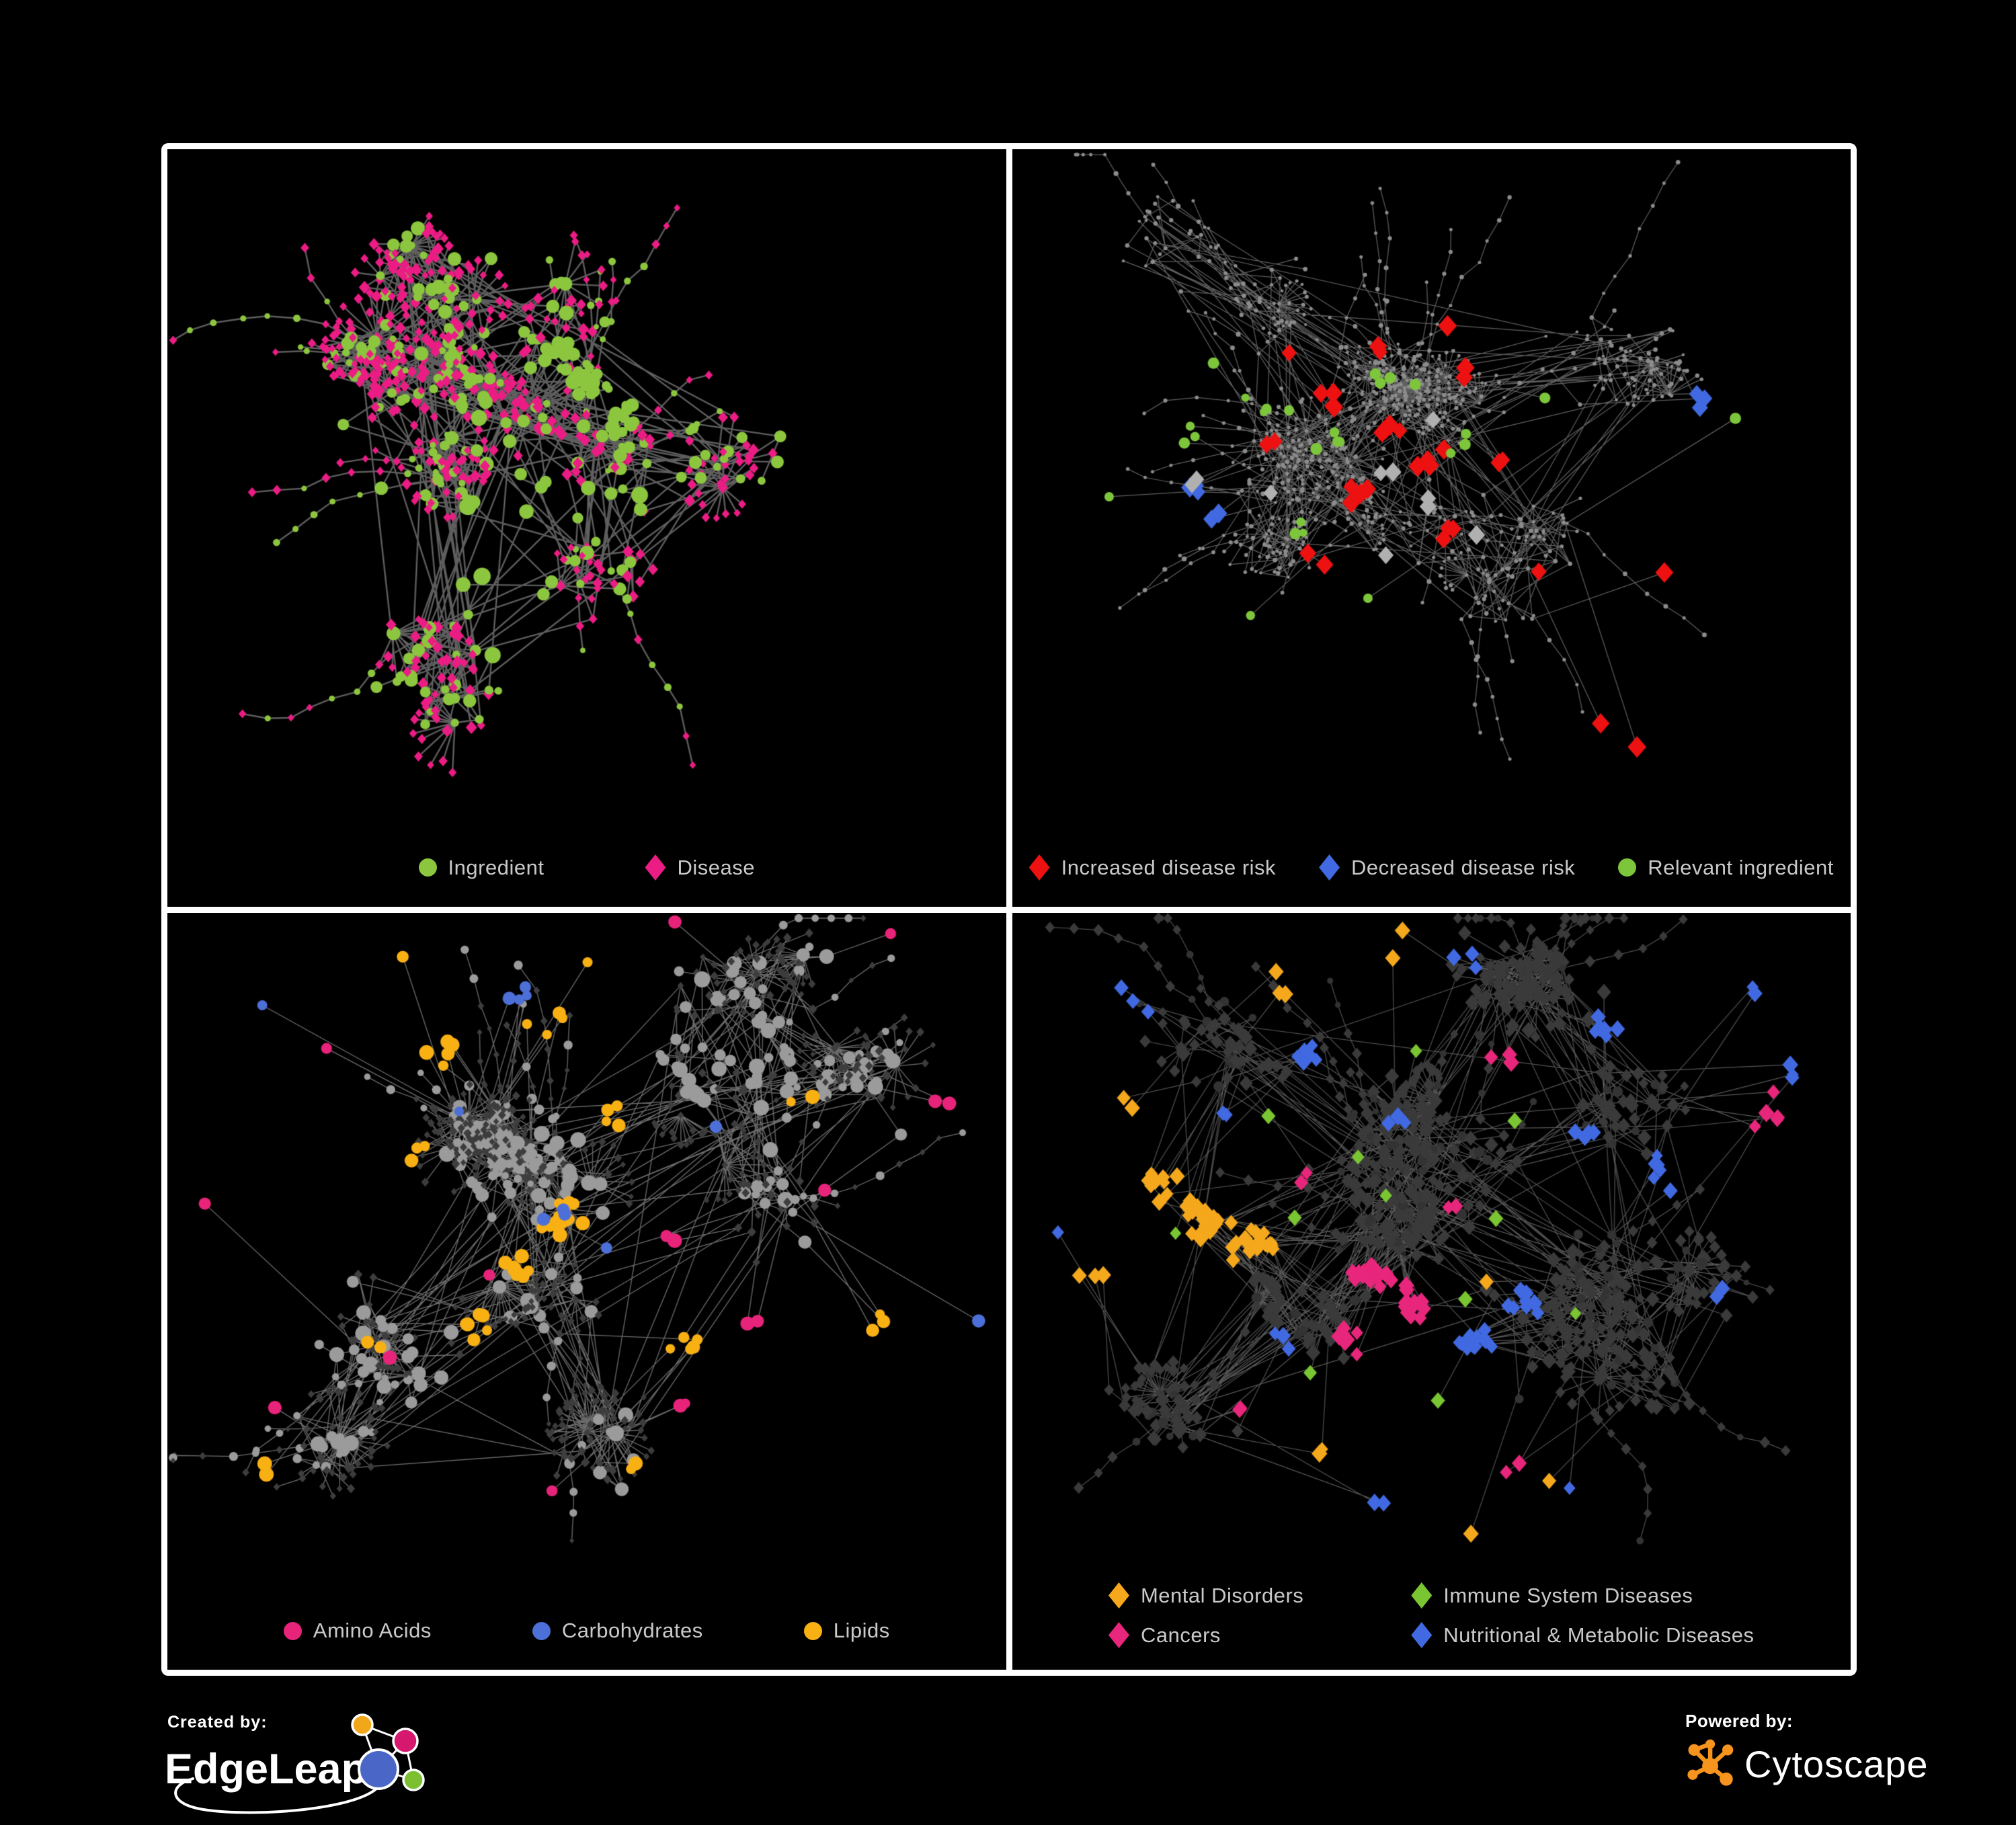  I want to click on nutritional-metabolic-diseases-marker, so click(1422, 1635).